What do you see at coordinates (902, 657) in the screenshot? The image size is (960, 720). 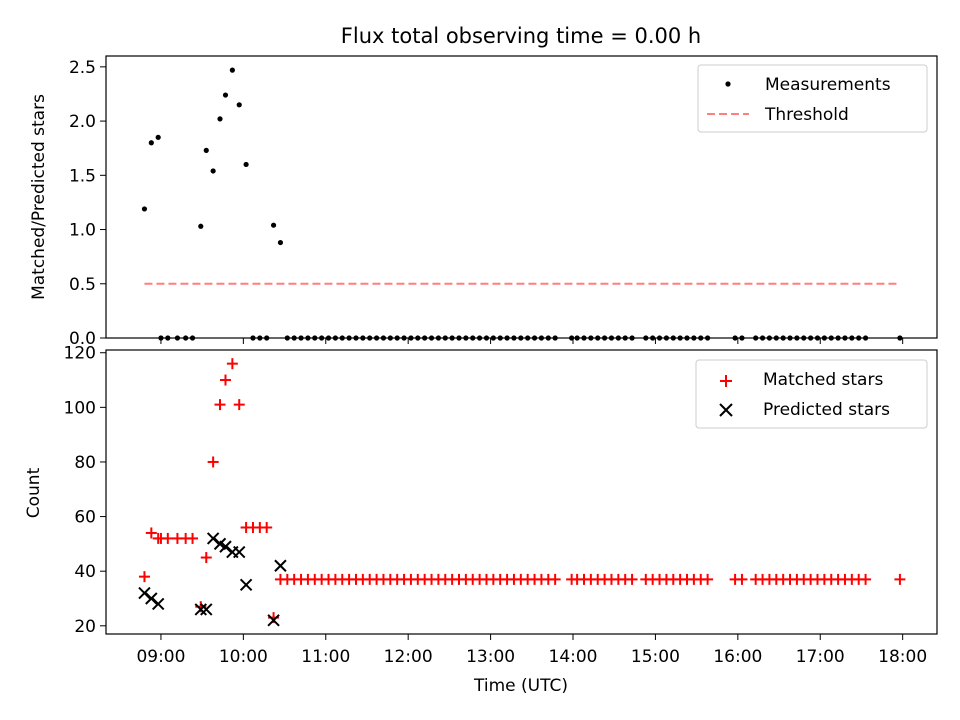 I see `x-tick-label: 18:00` at bounding box center [902, 657].